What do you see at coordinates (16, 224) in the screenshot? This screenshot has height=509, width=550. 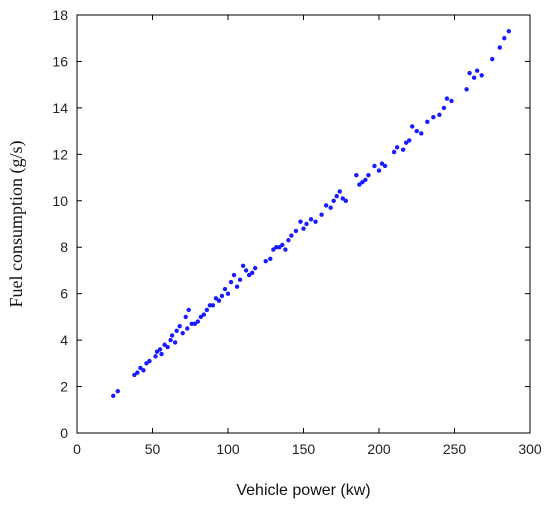 I see `y-axis-title: Fuel consumption (g/s)` at bounding box center [16, 224].